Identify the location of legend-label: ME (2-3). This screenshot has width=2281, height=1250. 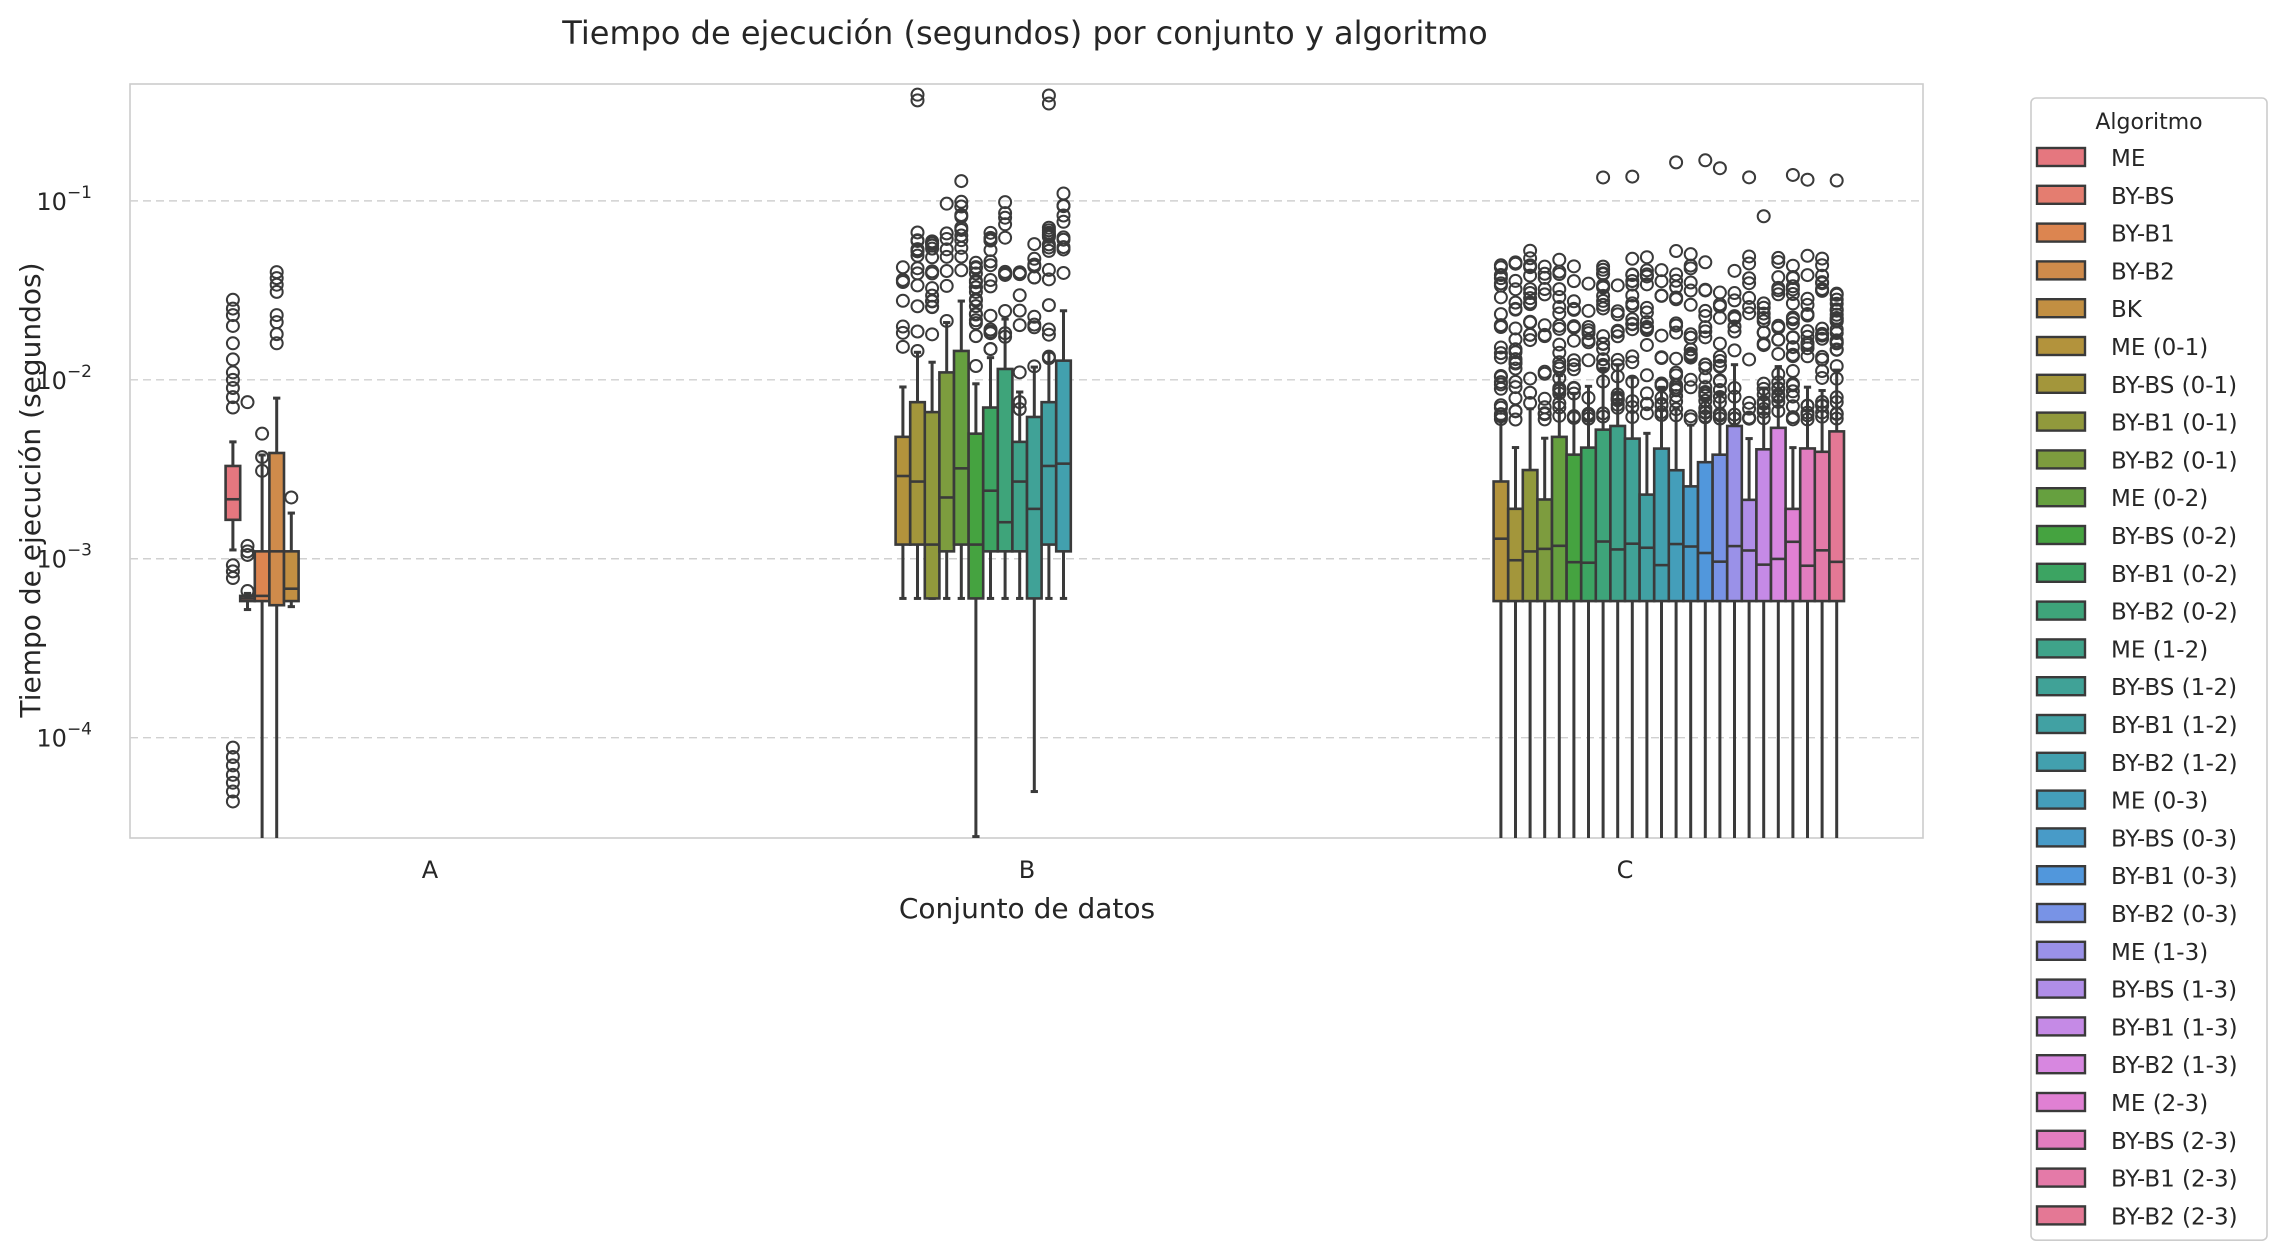
(2159, 1104).